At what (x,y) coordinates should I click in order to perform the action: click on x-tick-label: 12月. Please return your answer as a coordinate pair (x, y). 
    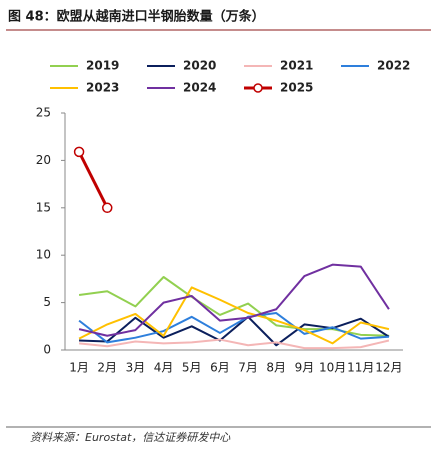
    Looking at the image, I should click on (388, 368).